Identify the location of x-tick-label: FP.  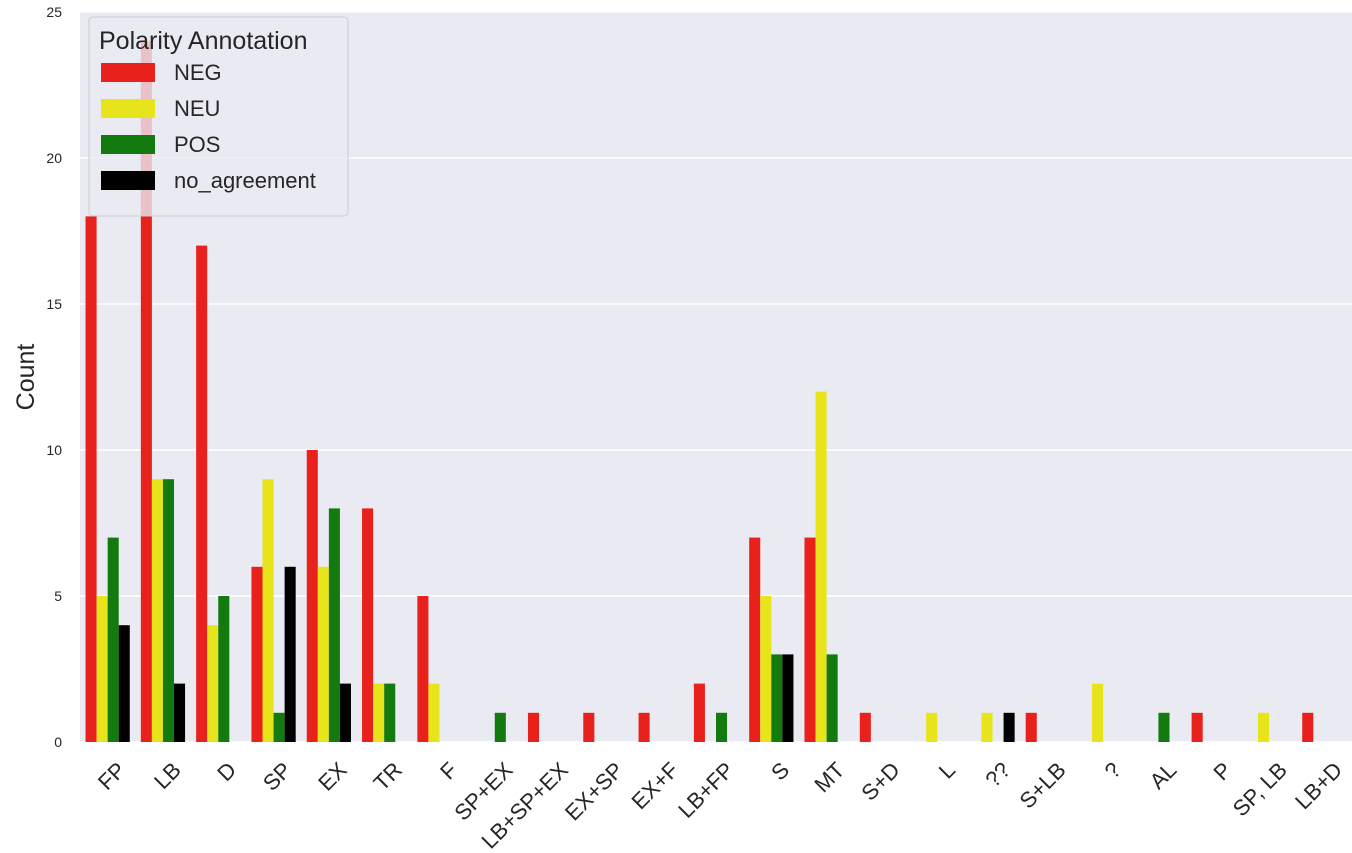
(112, 776).